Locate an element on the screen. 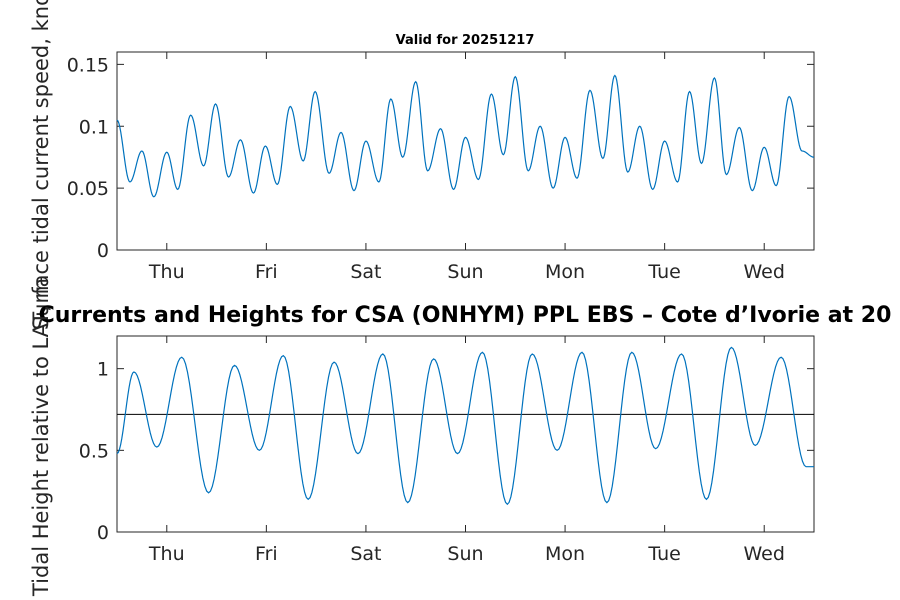 The image size is (900, 600). current-speed-title: Valid for 20251217 is located at coordinates (465, 40).